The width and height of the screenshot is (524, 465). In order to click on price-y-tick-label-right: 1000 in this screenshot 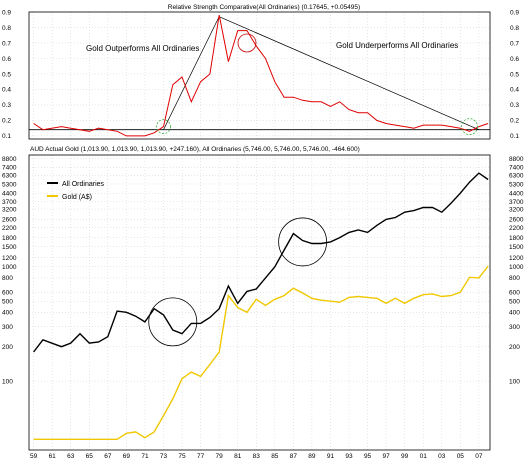, I will do `click(516, 267)`.